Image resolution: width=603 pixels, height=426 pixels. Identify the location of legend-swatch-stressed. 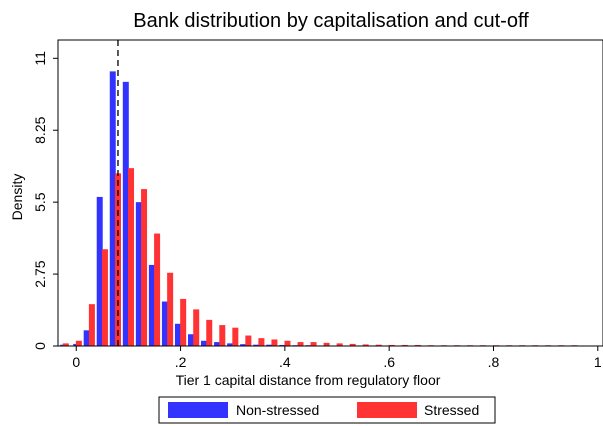
(387, 410).